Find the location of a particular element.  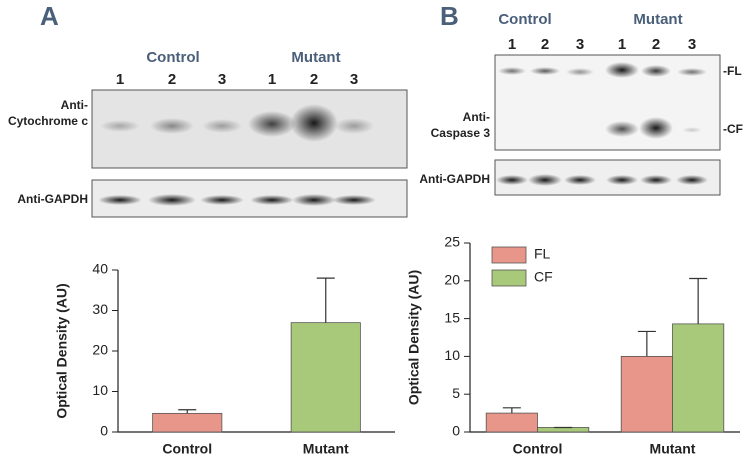

blot-label: Cytochrome c is located at coordinates (48, 121).